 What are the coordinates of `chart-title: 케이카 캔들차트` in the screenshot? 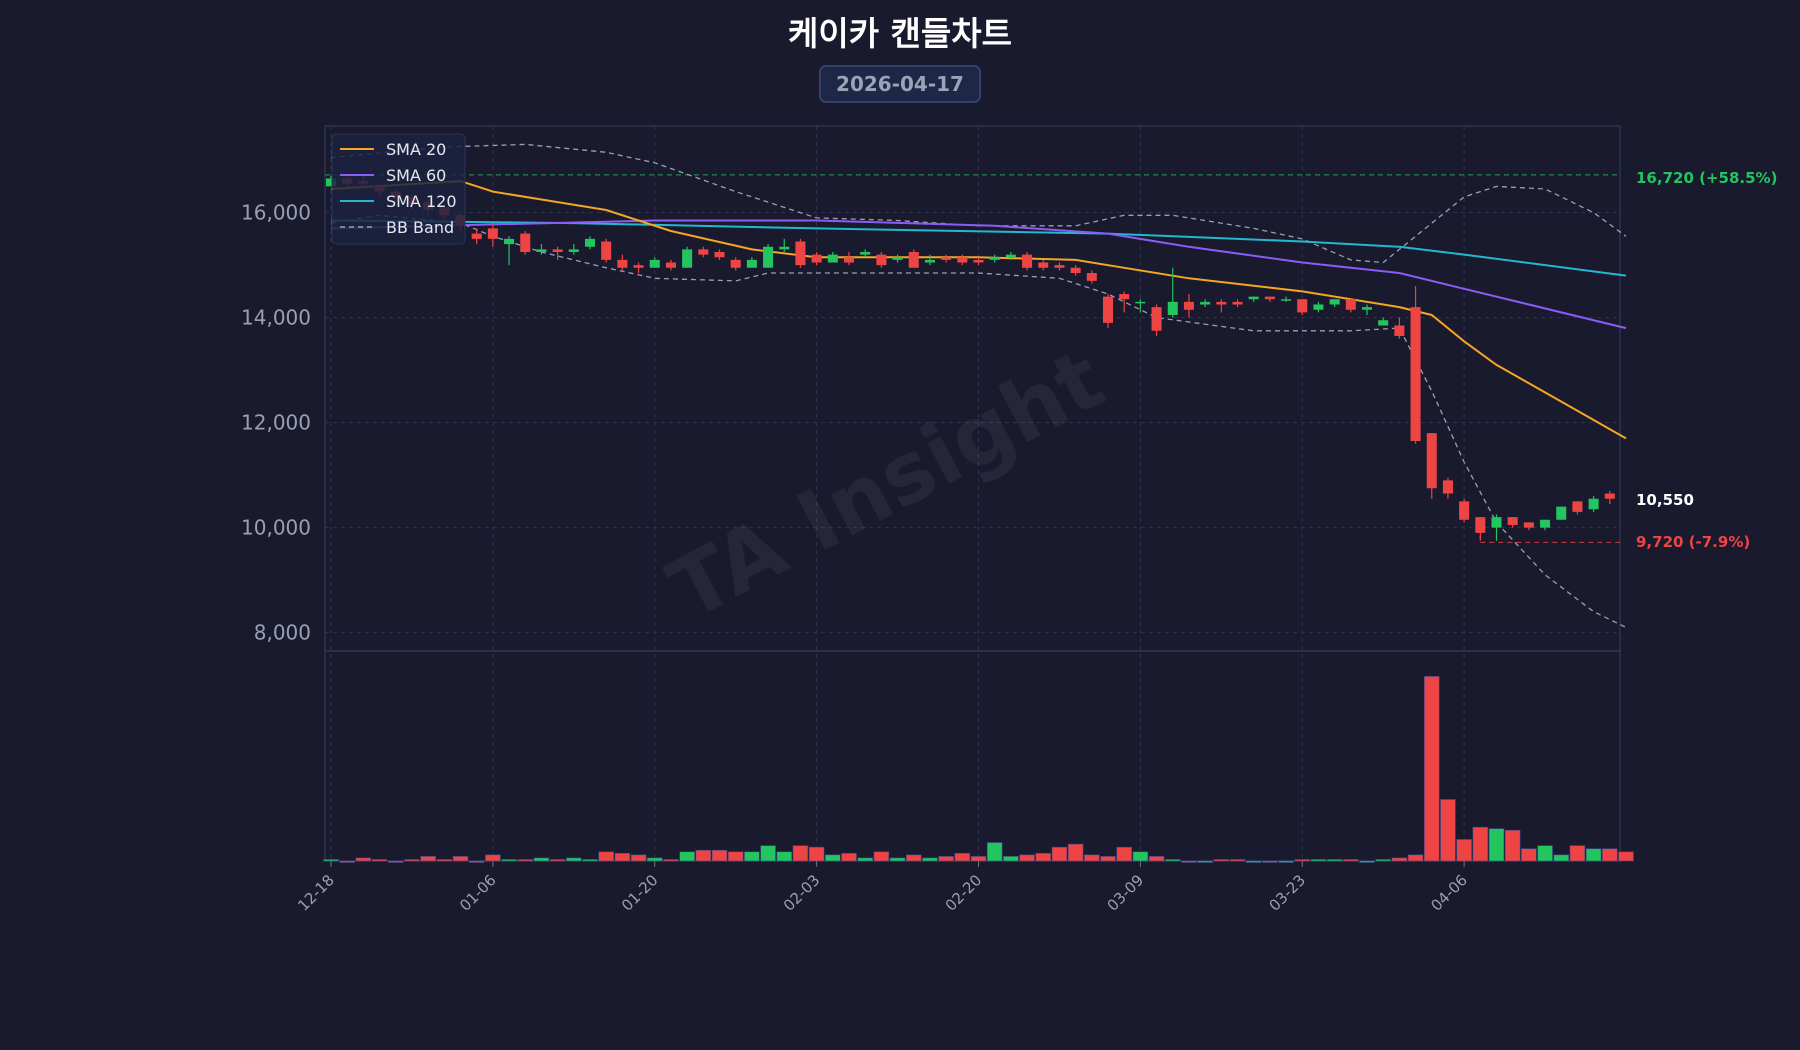 It's located at (900, 33).